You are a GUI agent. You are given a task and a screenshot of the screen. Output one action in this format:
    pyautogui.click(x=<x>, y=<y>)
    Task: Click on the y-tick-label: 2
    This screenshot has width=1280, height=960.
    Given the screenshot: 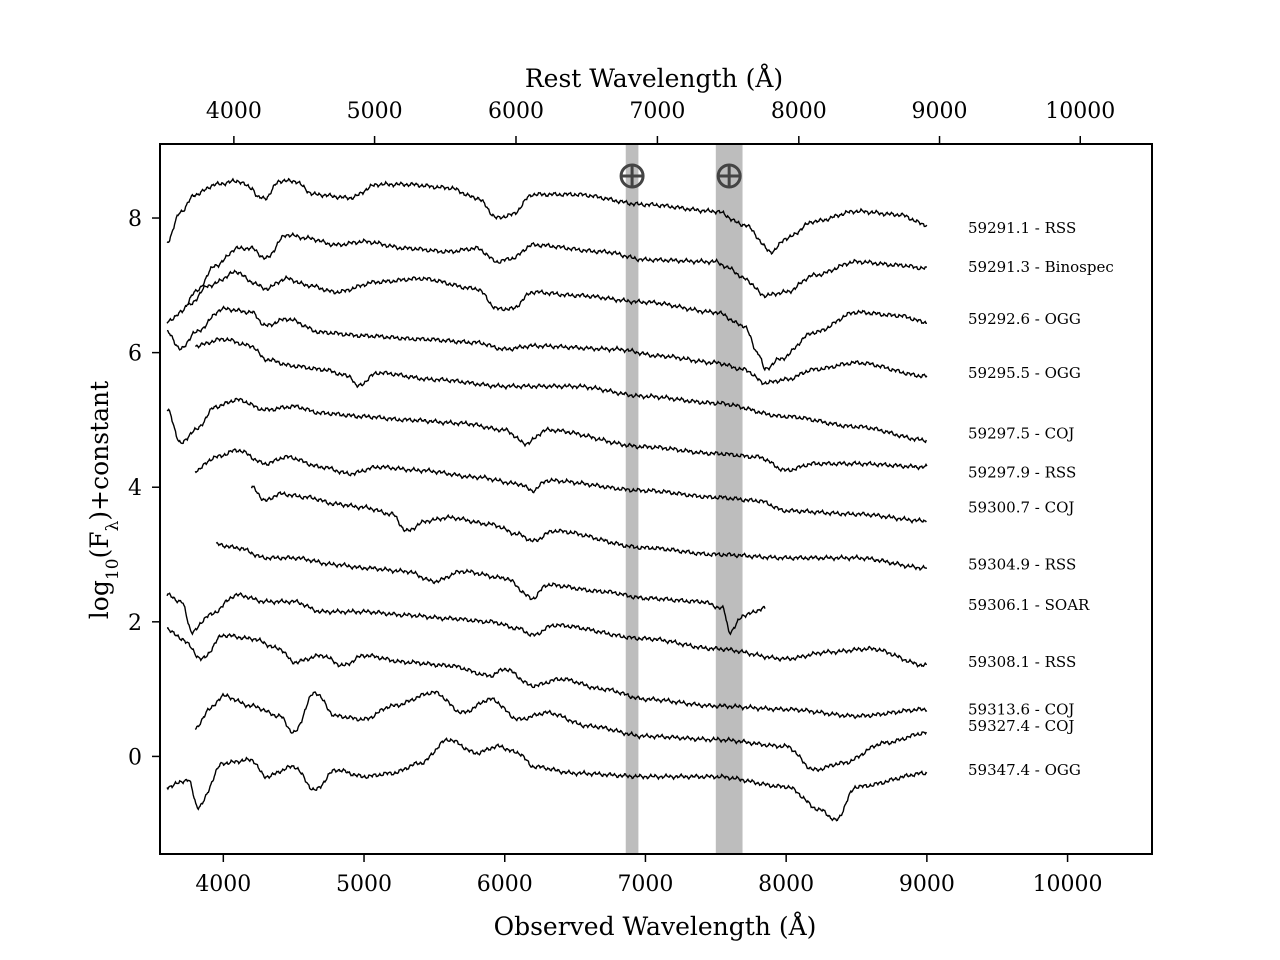 What is the action you would take?
    pyautogui.click(x=135, y=623)
    